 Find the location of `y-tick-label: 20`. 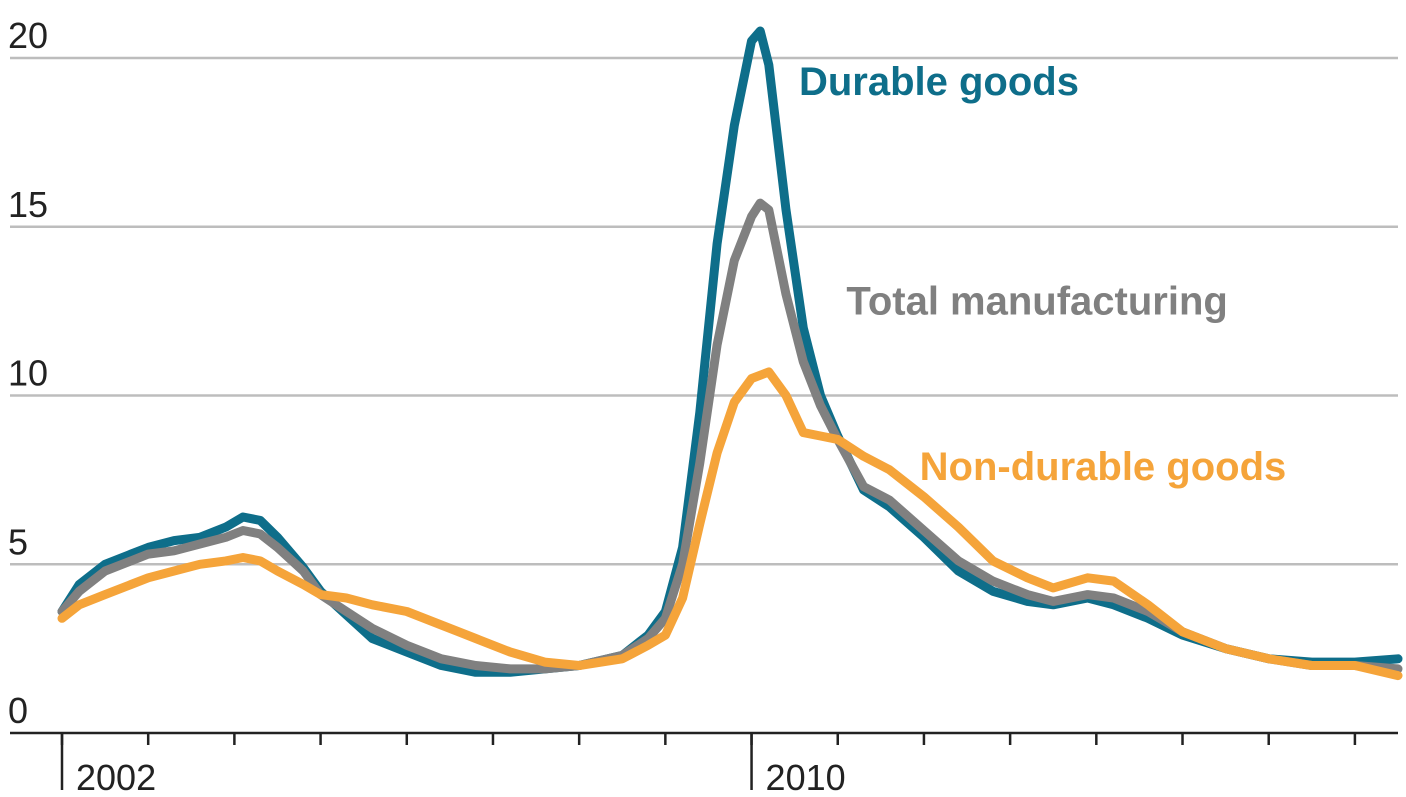

y-tick-label: 20 is located at coordinates (28, 35).